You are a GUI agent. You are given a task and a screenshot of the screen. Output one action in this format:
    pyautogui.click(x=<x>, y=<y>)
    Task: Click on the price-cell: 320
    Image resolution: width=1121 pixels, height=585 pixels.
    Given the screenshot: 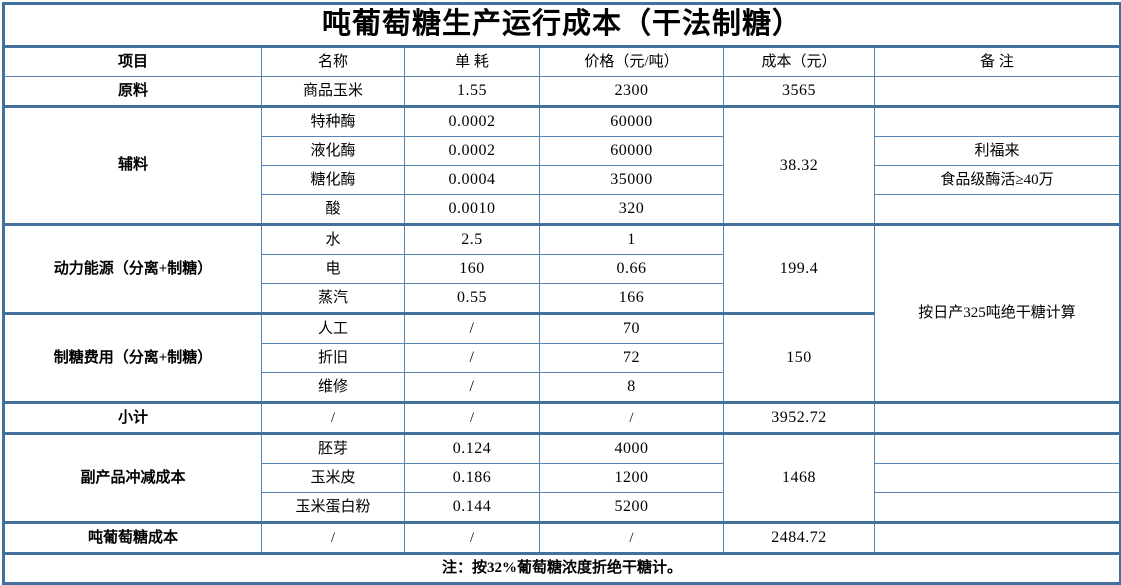 What is the action you would take?
    pyautogui.click(x=631, y=209)
    